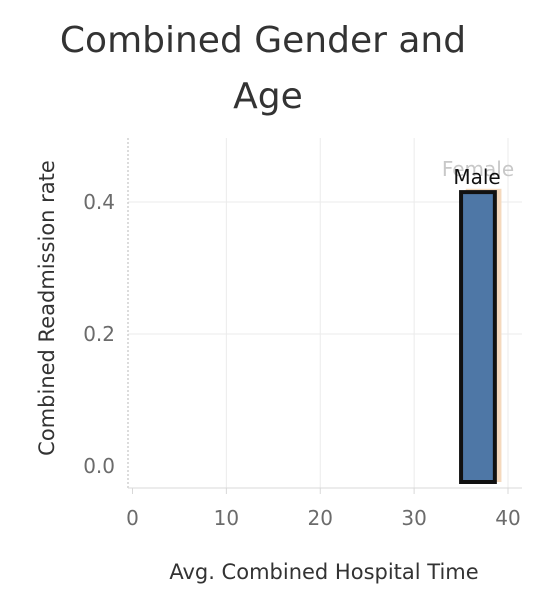 The height and width of the screenshot is (608, 536). I want to click on y-ticks: 0.0 0.2 0.4, so click(99, 334).